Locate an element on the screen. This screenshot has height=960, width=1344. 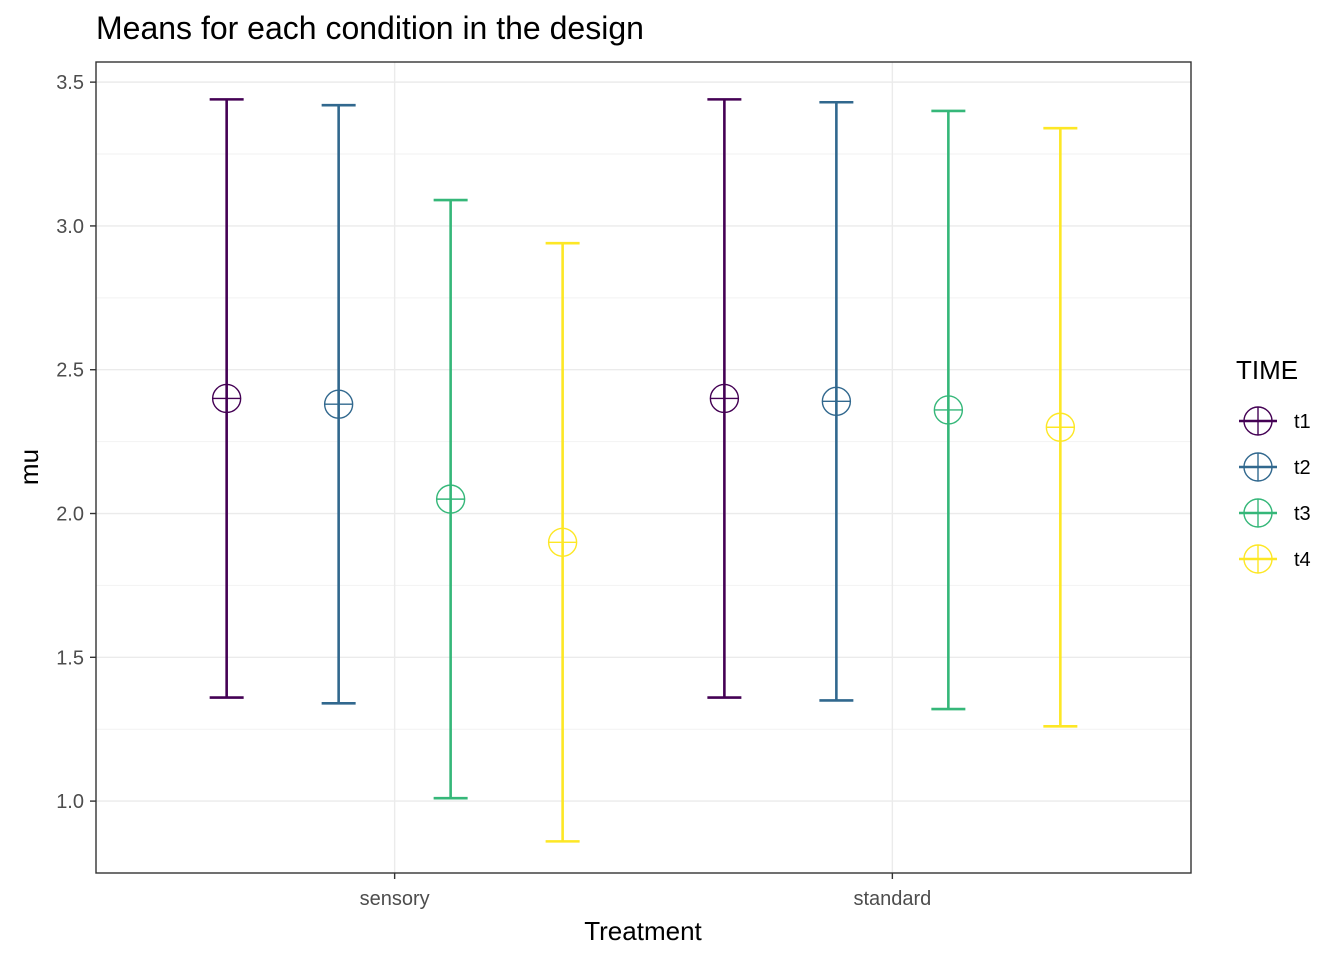
x-tick-label: standard is located at coordinates (892, 899).